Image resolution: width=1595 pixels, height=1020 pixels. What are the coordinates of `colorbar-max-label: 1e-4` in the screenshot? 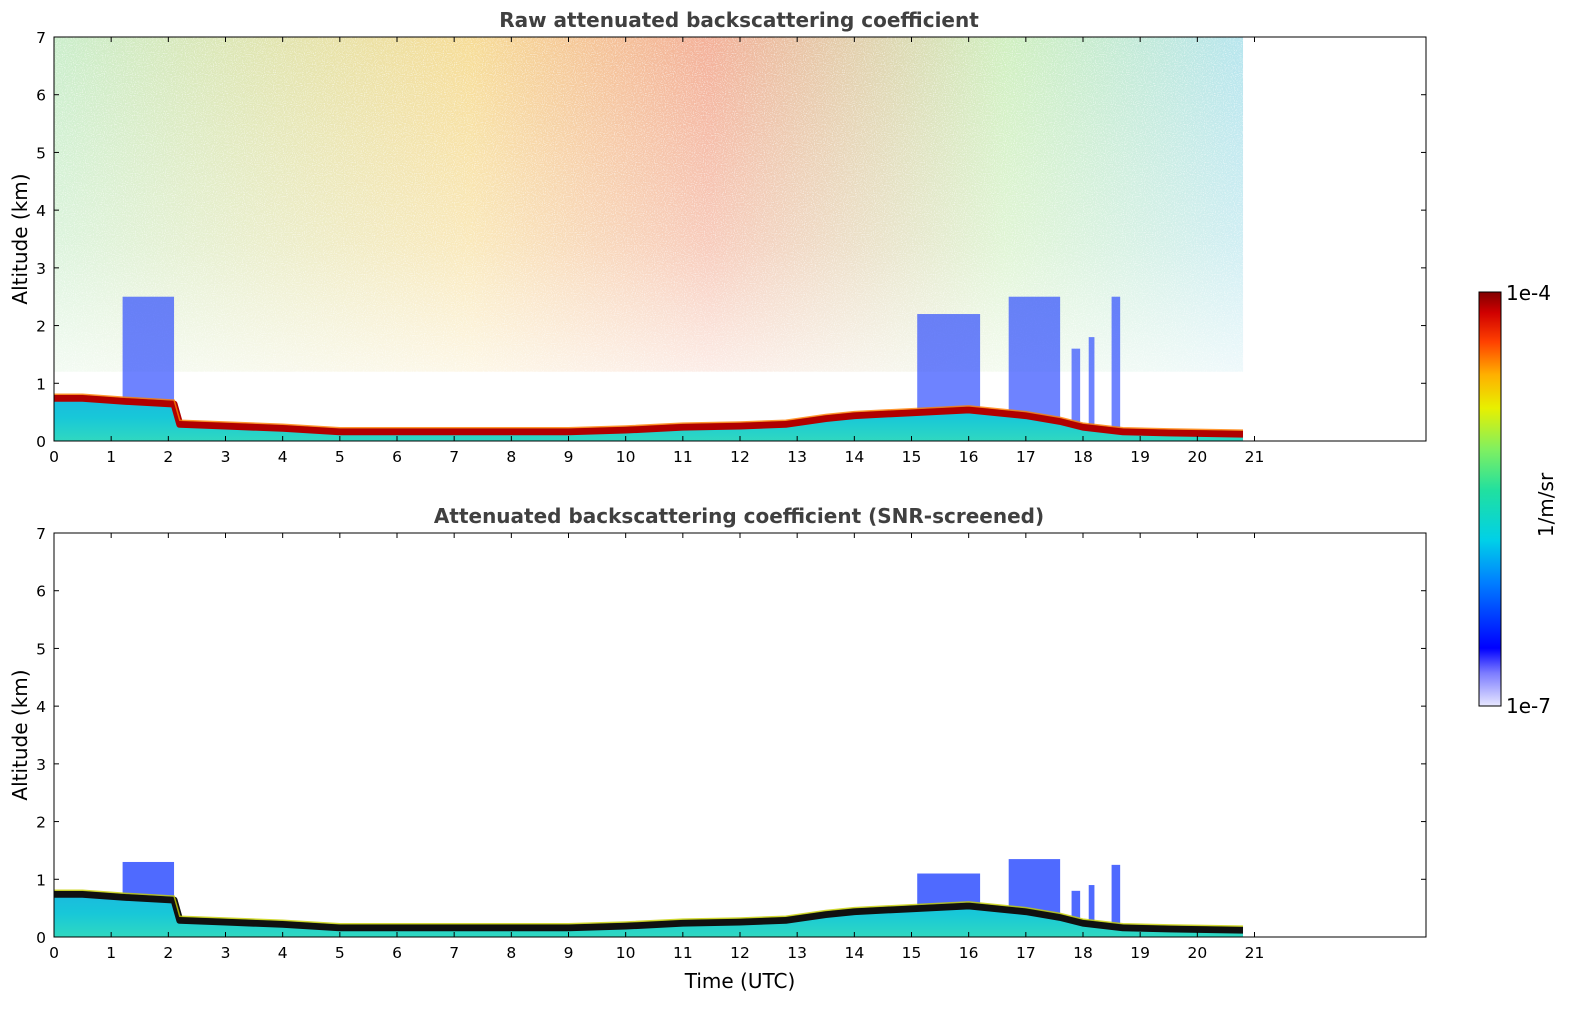 It's located at (1528, 293).